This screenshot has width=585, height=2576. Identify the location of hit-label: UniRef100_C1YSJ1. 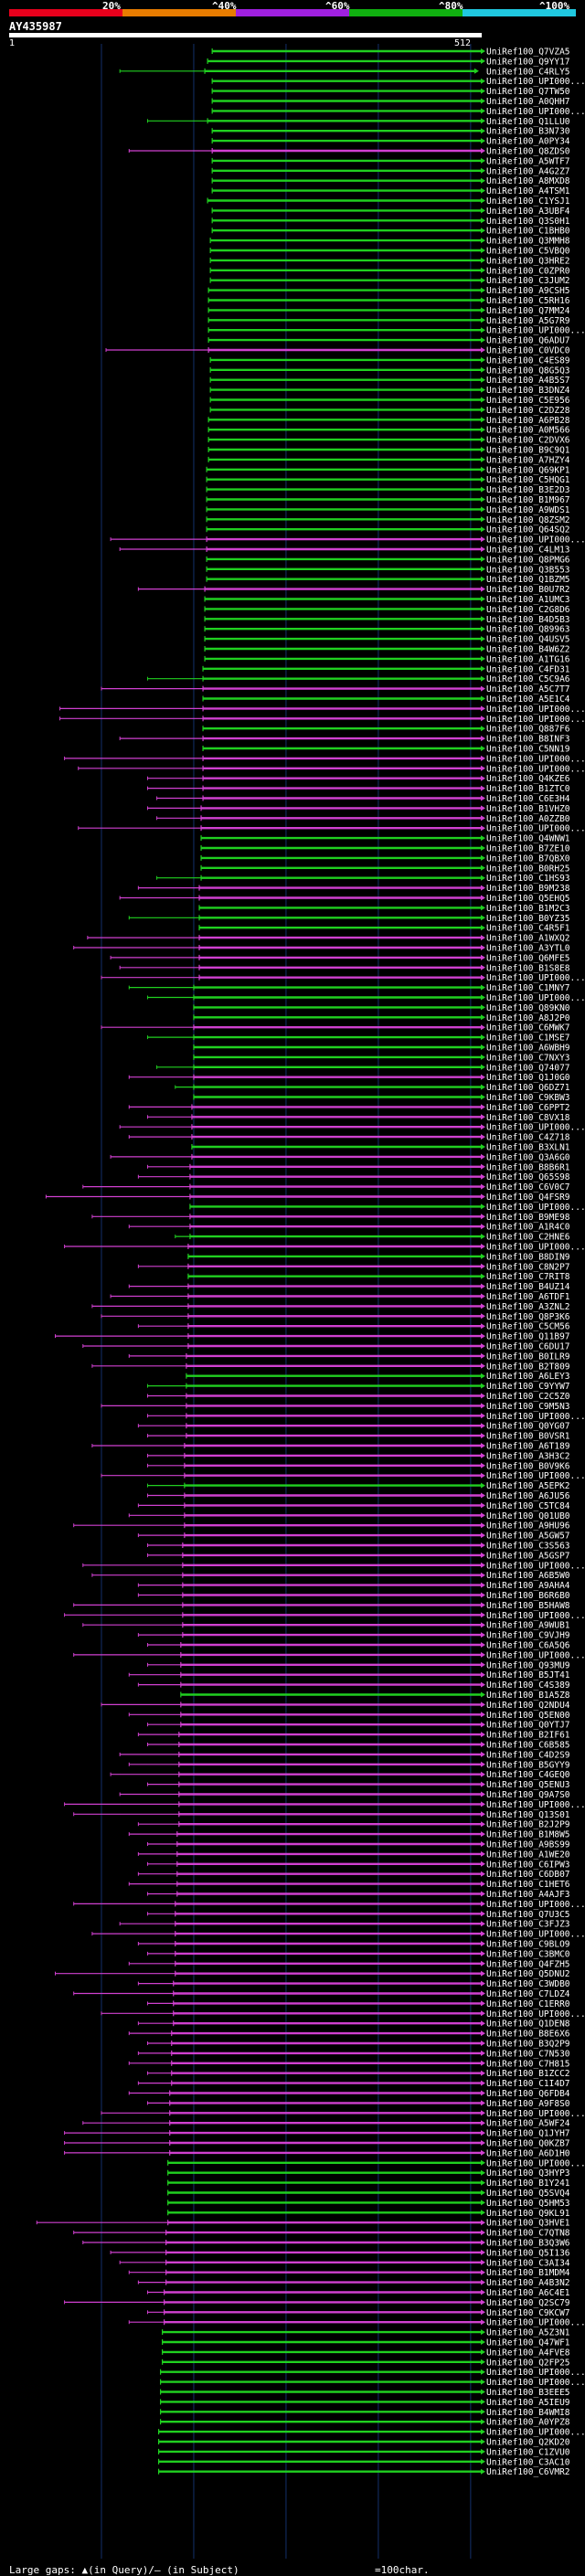
(528, 201).